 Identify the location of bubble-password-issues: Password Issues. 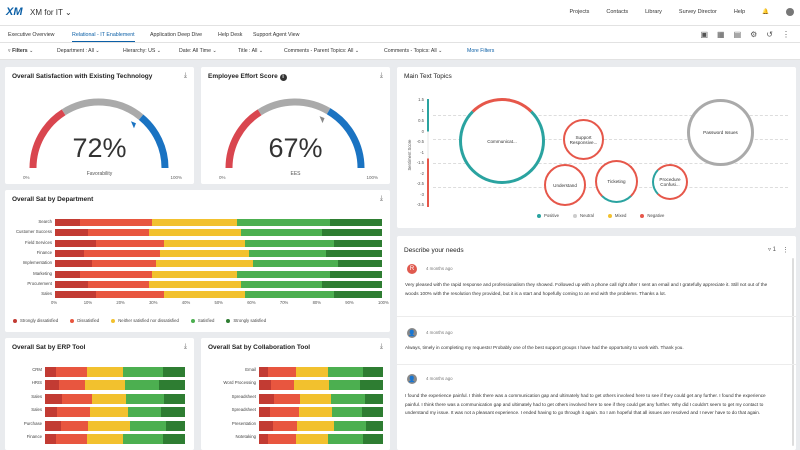
(720, 132).